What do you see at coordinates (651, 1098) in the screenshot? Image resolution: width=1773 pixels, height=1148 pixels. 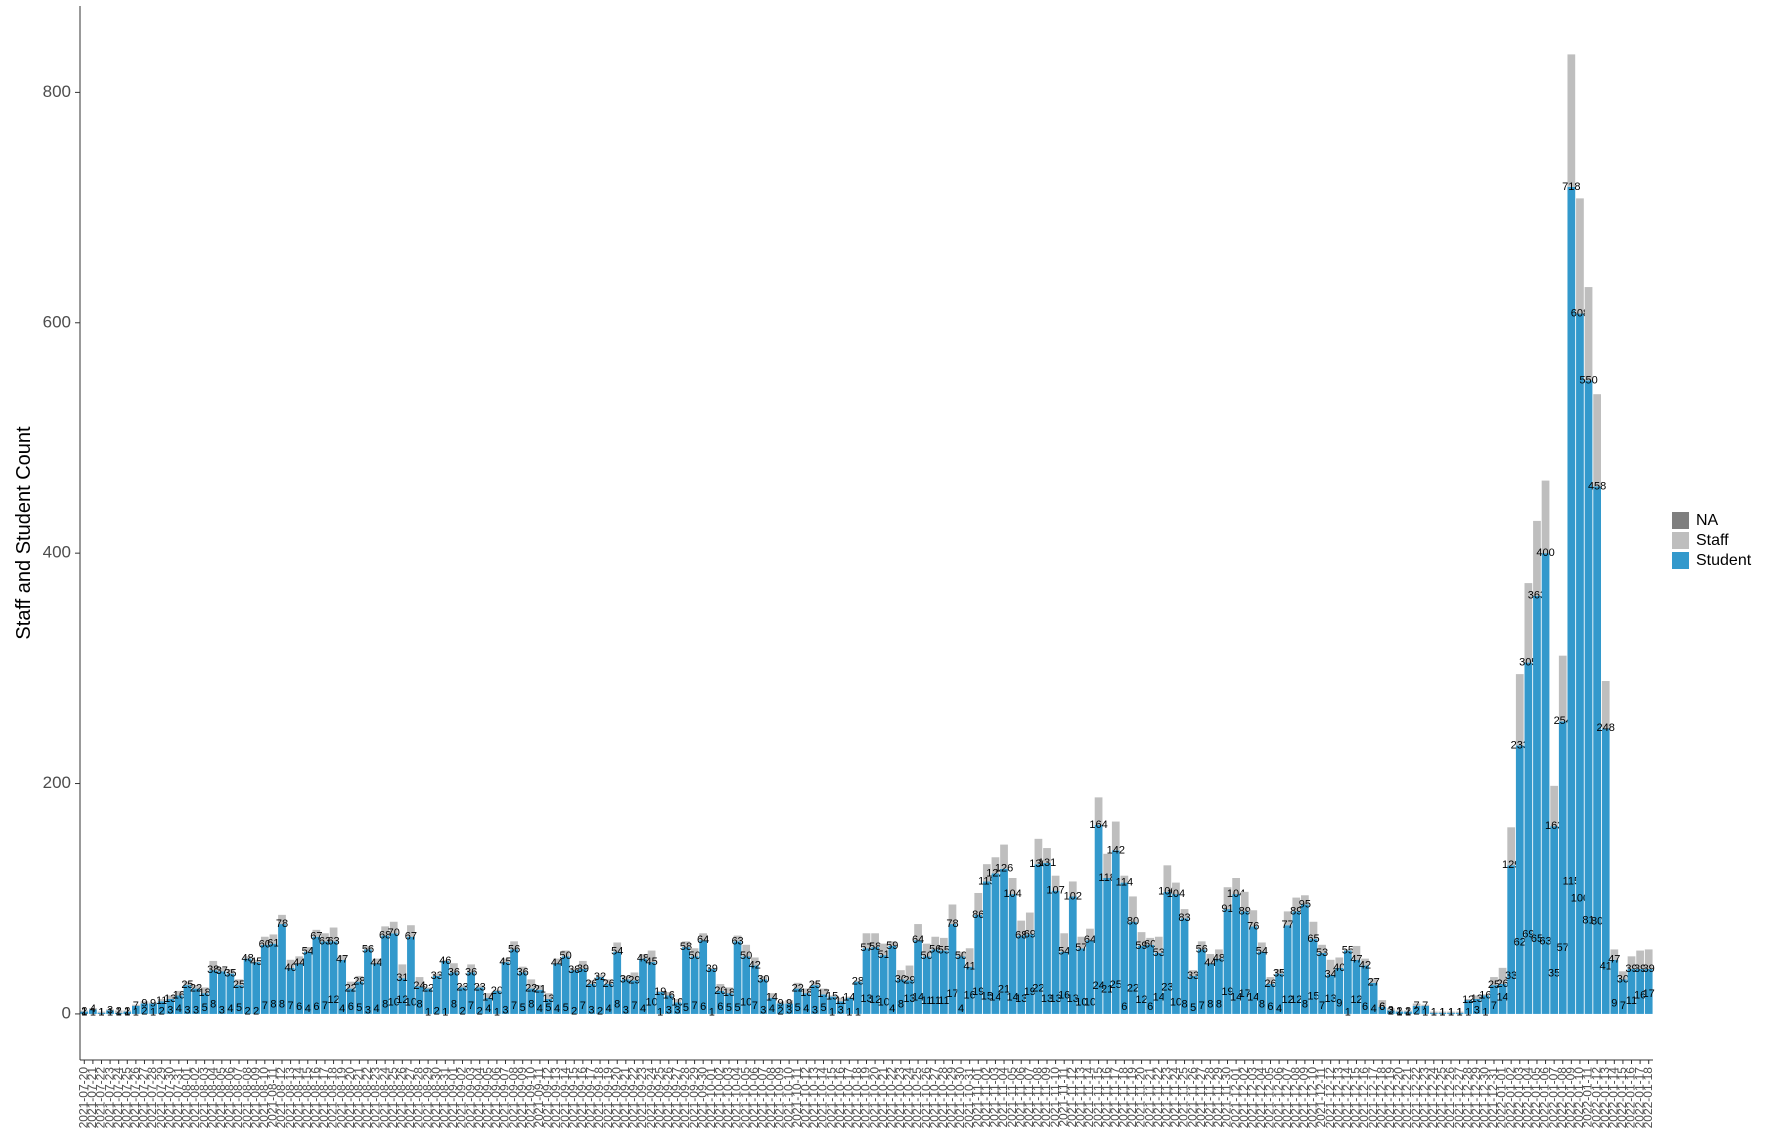 I see `x-tick-label: 2021-09-24` at bounding box center [651, 1098].